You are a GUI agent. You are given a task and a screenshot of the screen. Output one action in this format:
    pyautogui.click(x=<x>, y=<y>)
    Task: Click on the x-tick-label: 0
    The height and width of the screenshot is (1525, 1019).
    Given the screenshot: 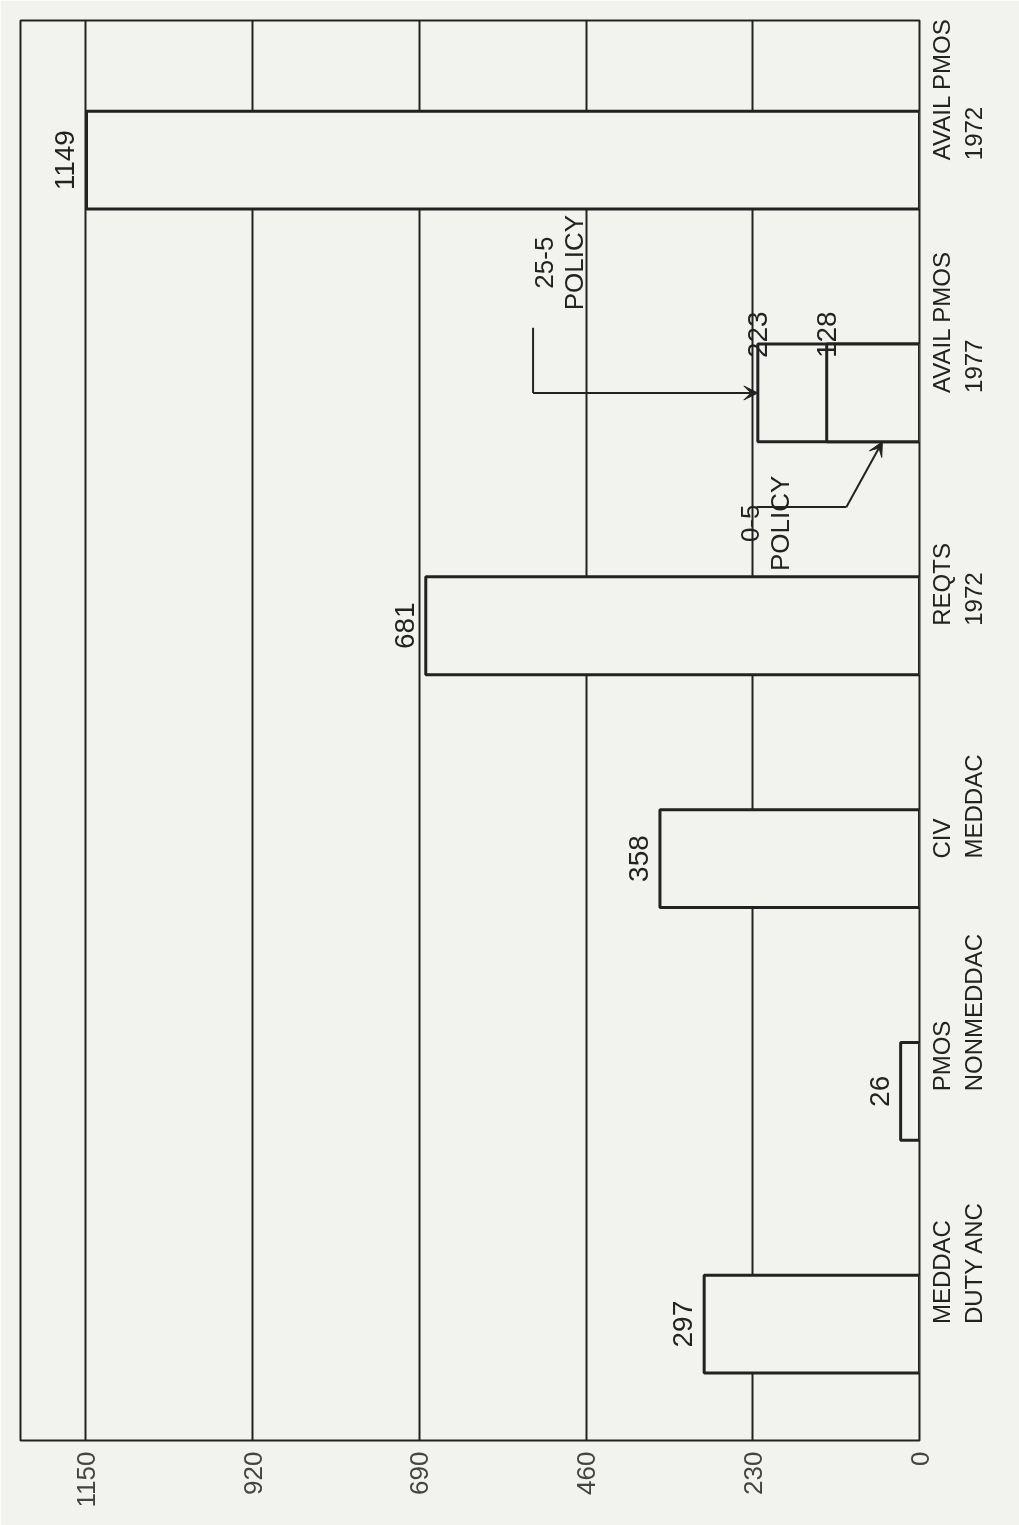 What is the action you would take?
    pyautogui.click(x=919, y=1458)
    